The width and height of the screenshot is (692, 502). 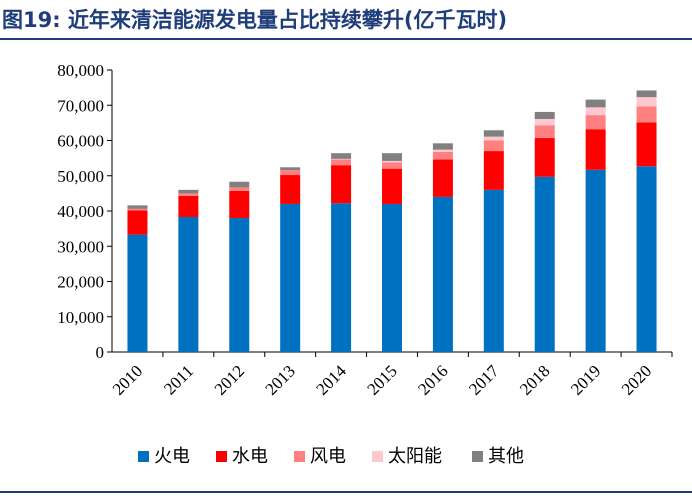 What do you see at coordinates (381, 379) in the screenshot?
I see `x-tick-label: 2015` at bounding box center [381, 379].